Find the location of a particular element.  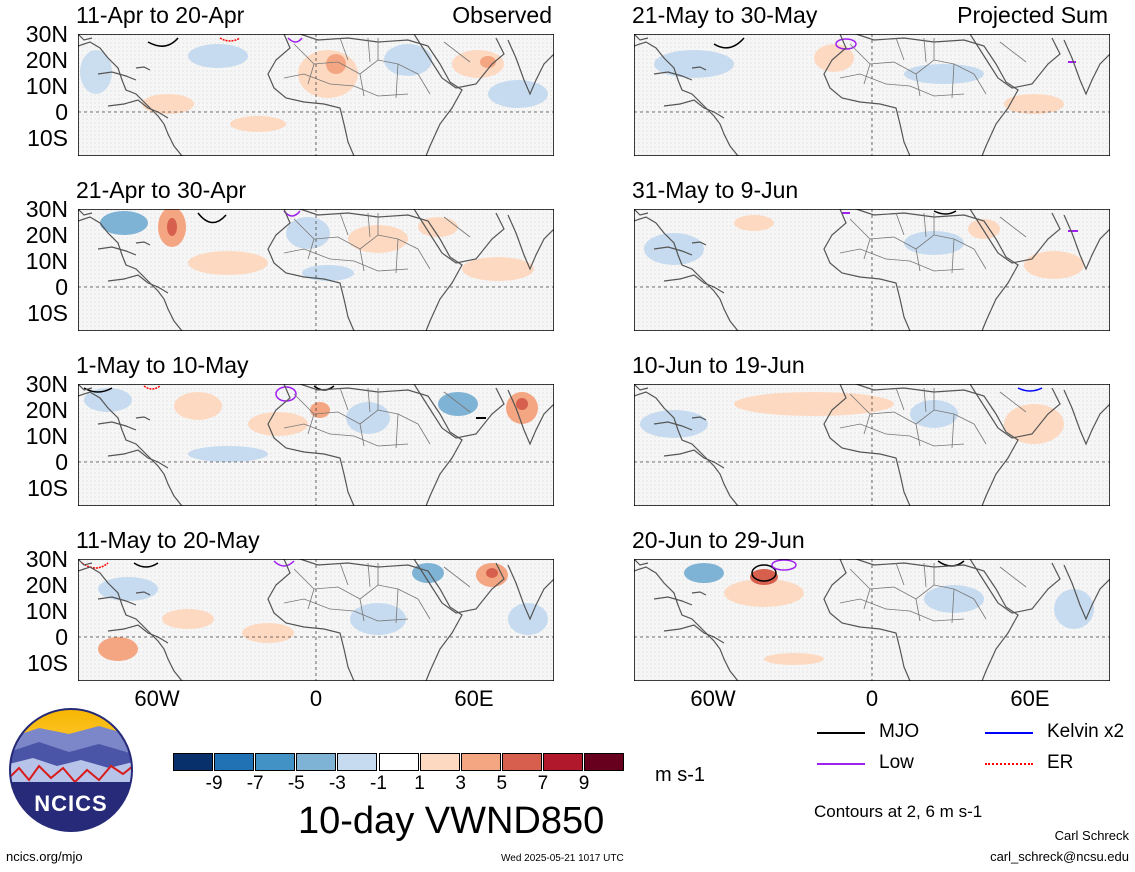

lon-label-60e-left: 60E is located at coordinates (474, 698).